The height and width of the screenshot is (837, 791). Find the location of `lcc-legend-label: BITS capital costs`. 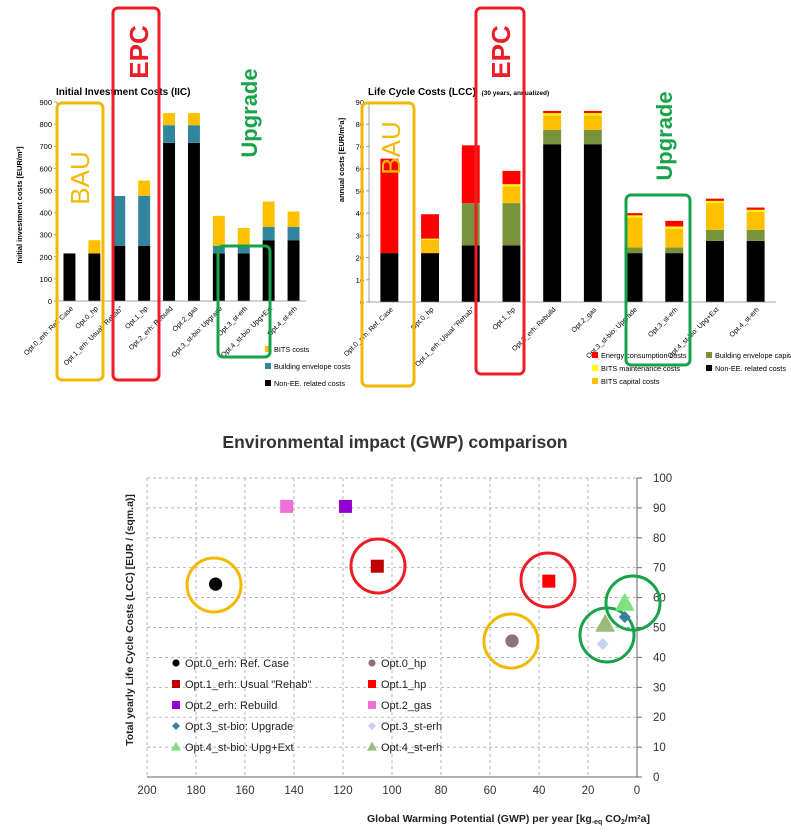

lcc-legend-label: BITS capital costs is located at coordinates (630, 381).